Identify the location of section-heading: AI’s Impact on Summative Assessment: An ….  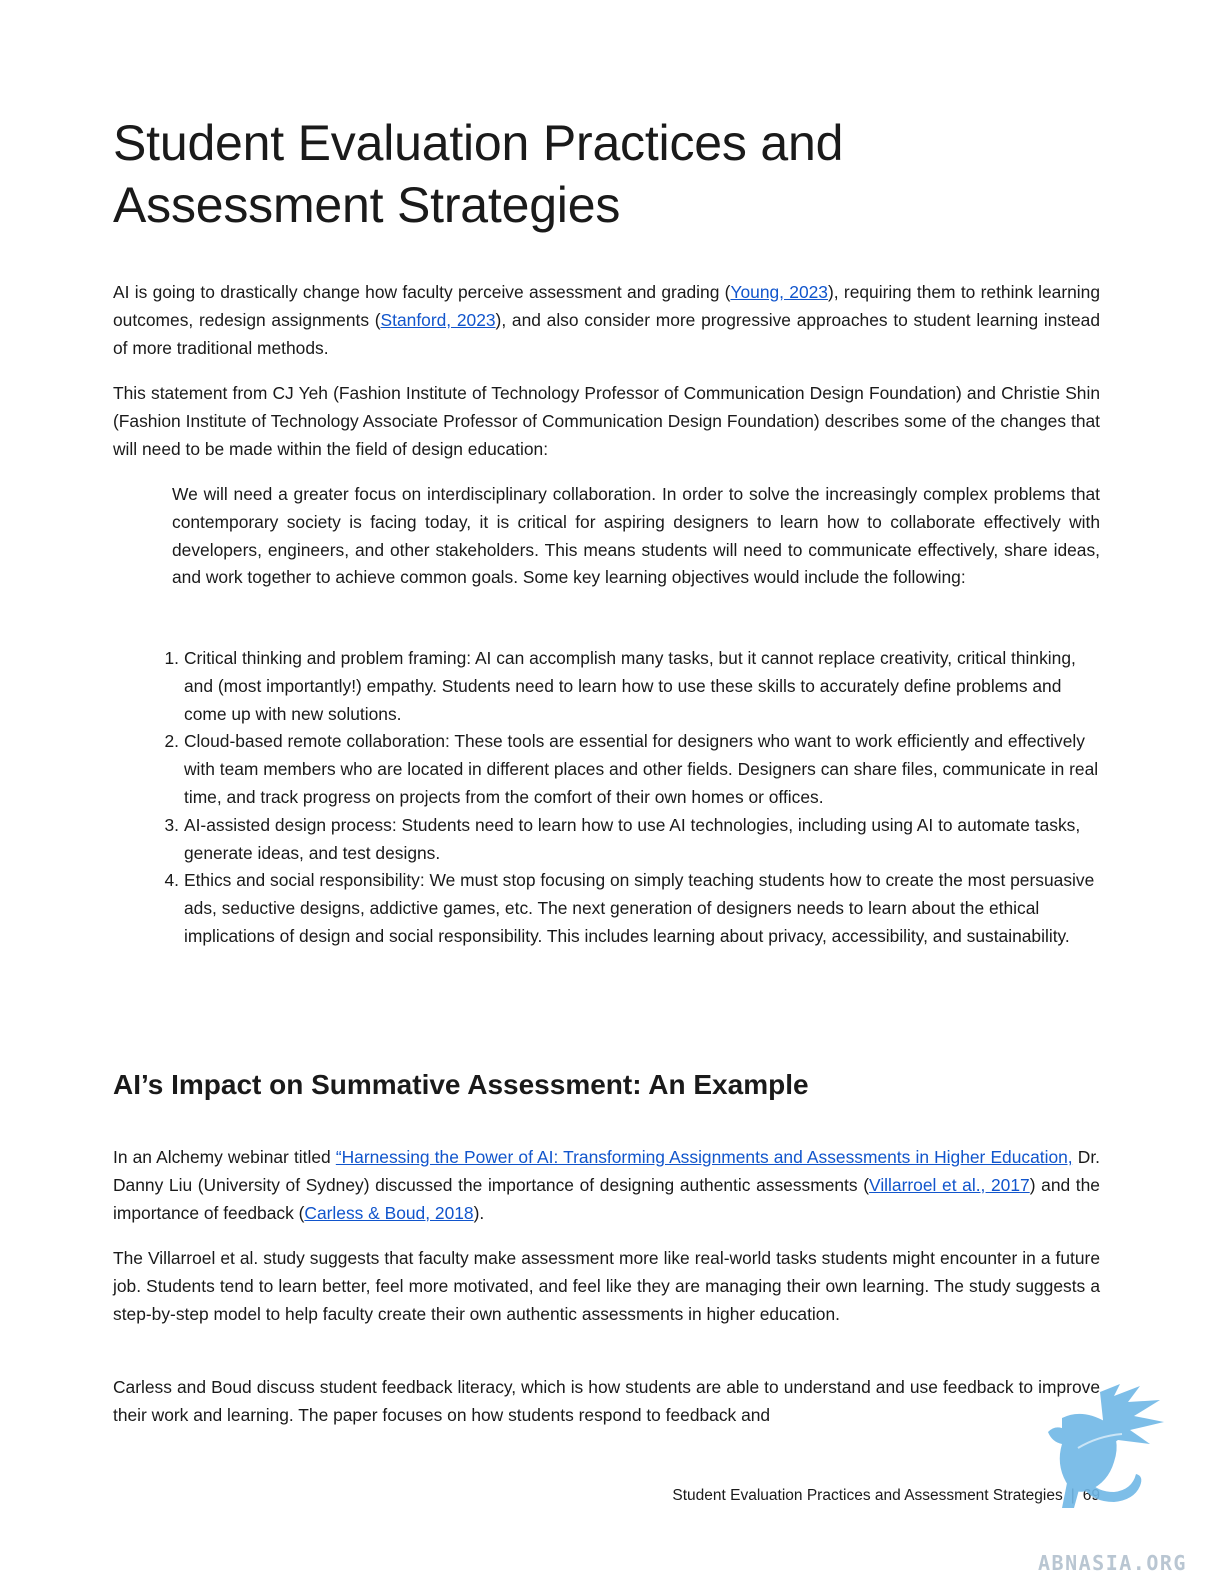
(461, 1084).